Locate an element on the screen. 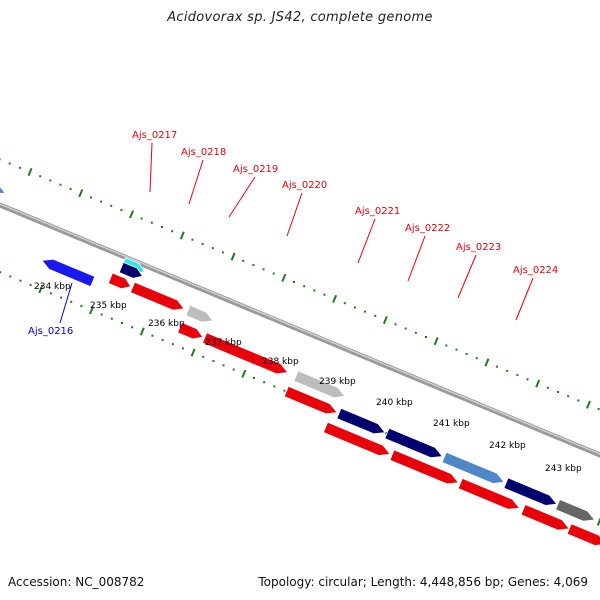  kbp-label: 234 kbp is located at coordinates (52, 287).